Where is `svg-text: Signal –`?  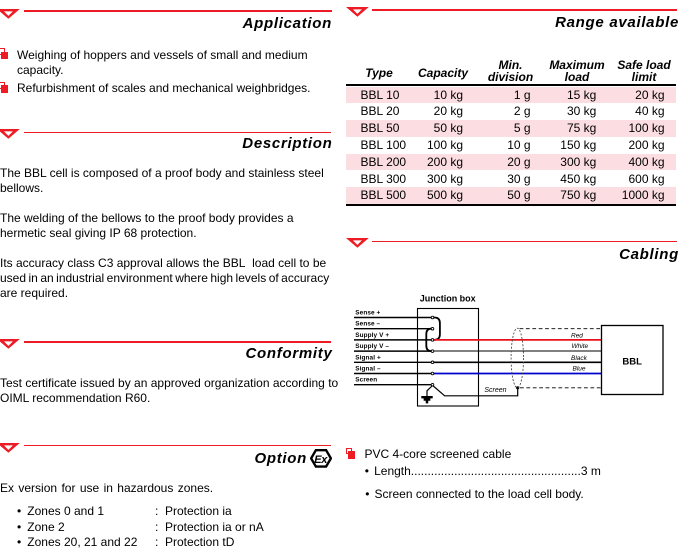 svg-text: Signal – is located at coordinates (368, 369).